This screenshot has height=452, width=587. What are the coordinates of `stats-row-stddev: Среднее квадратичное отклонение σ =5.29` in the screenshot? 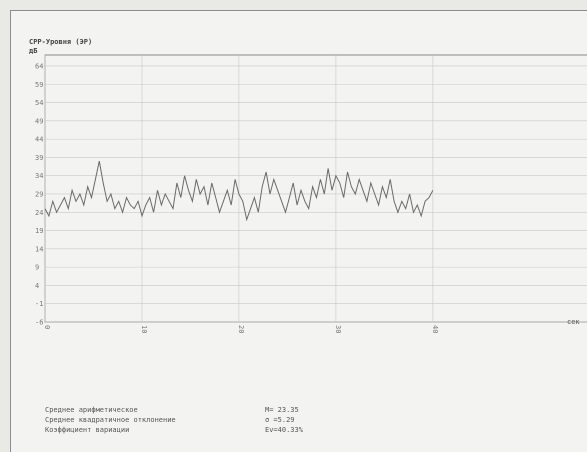 It's located at (174, 420).